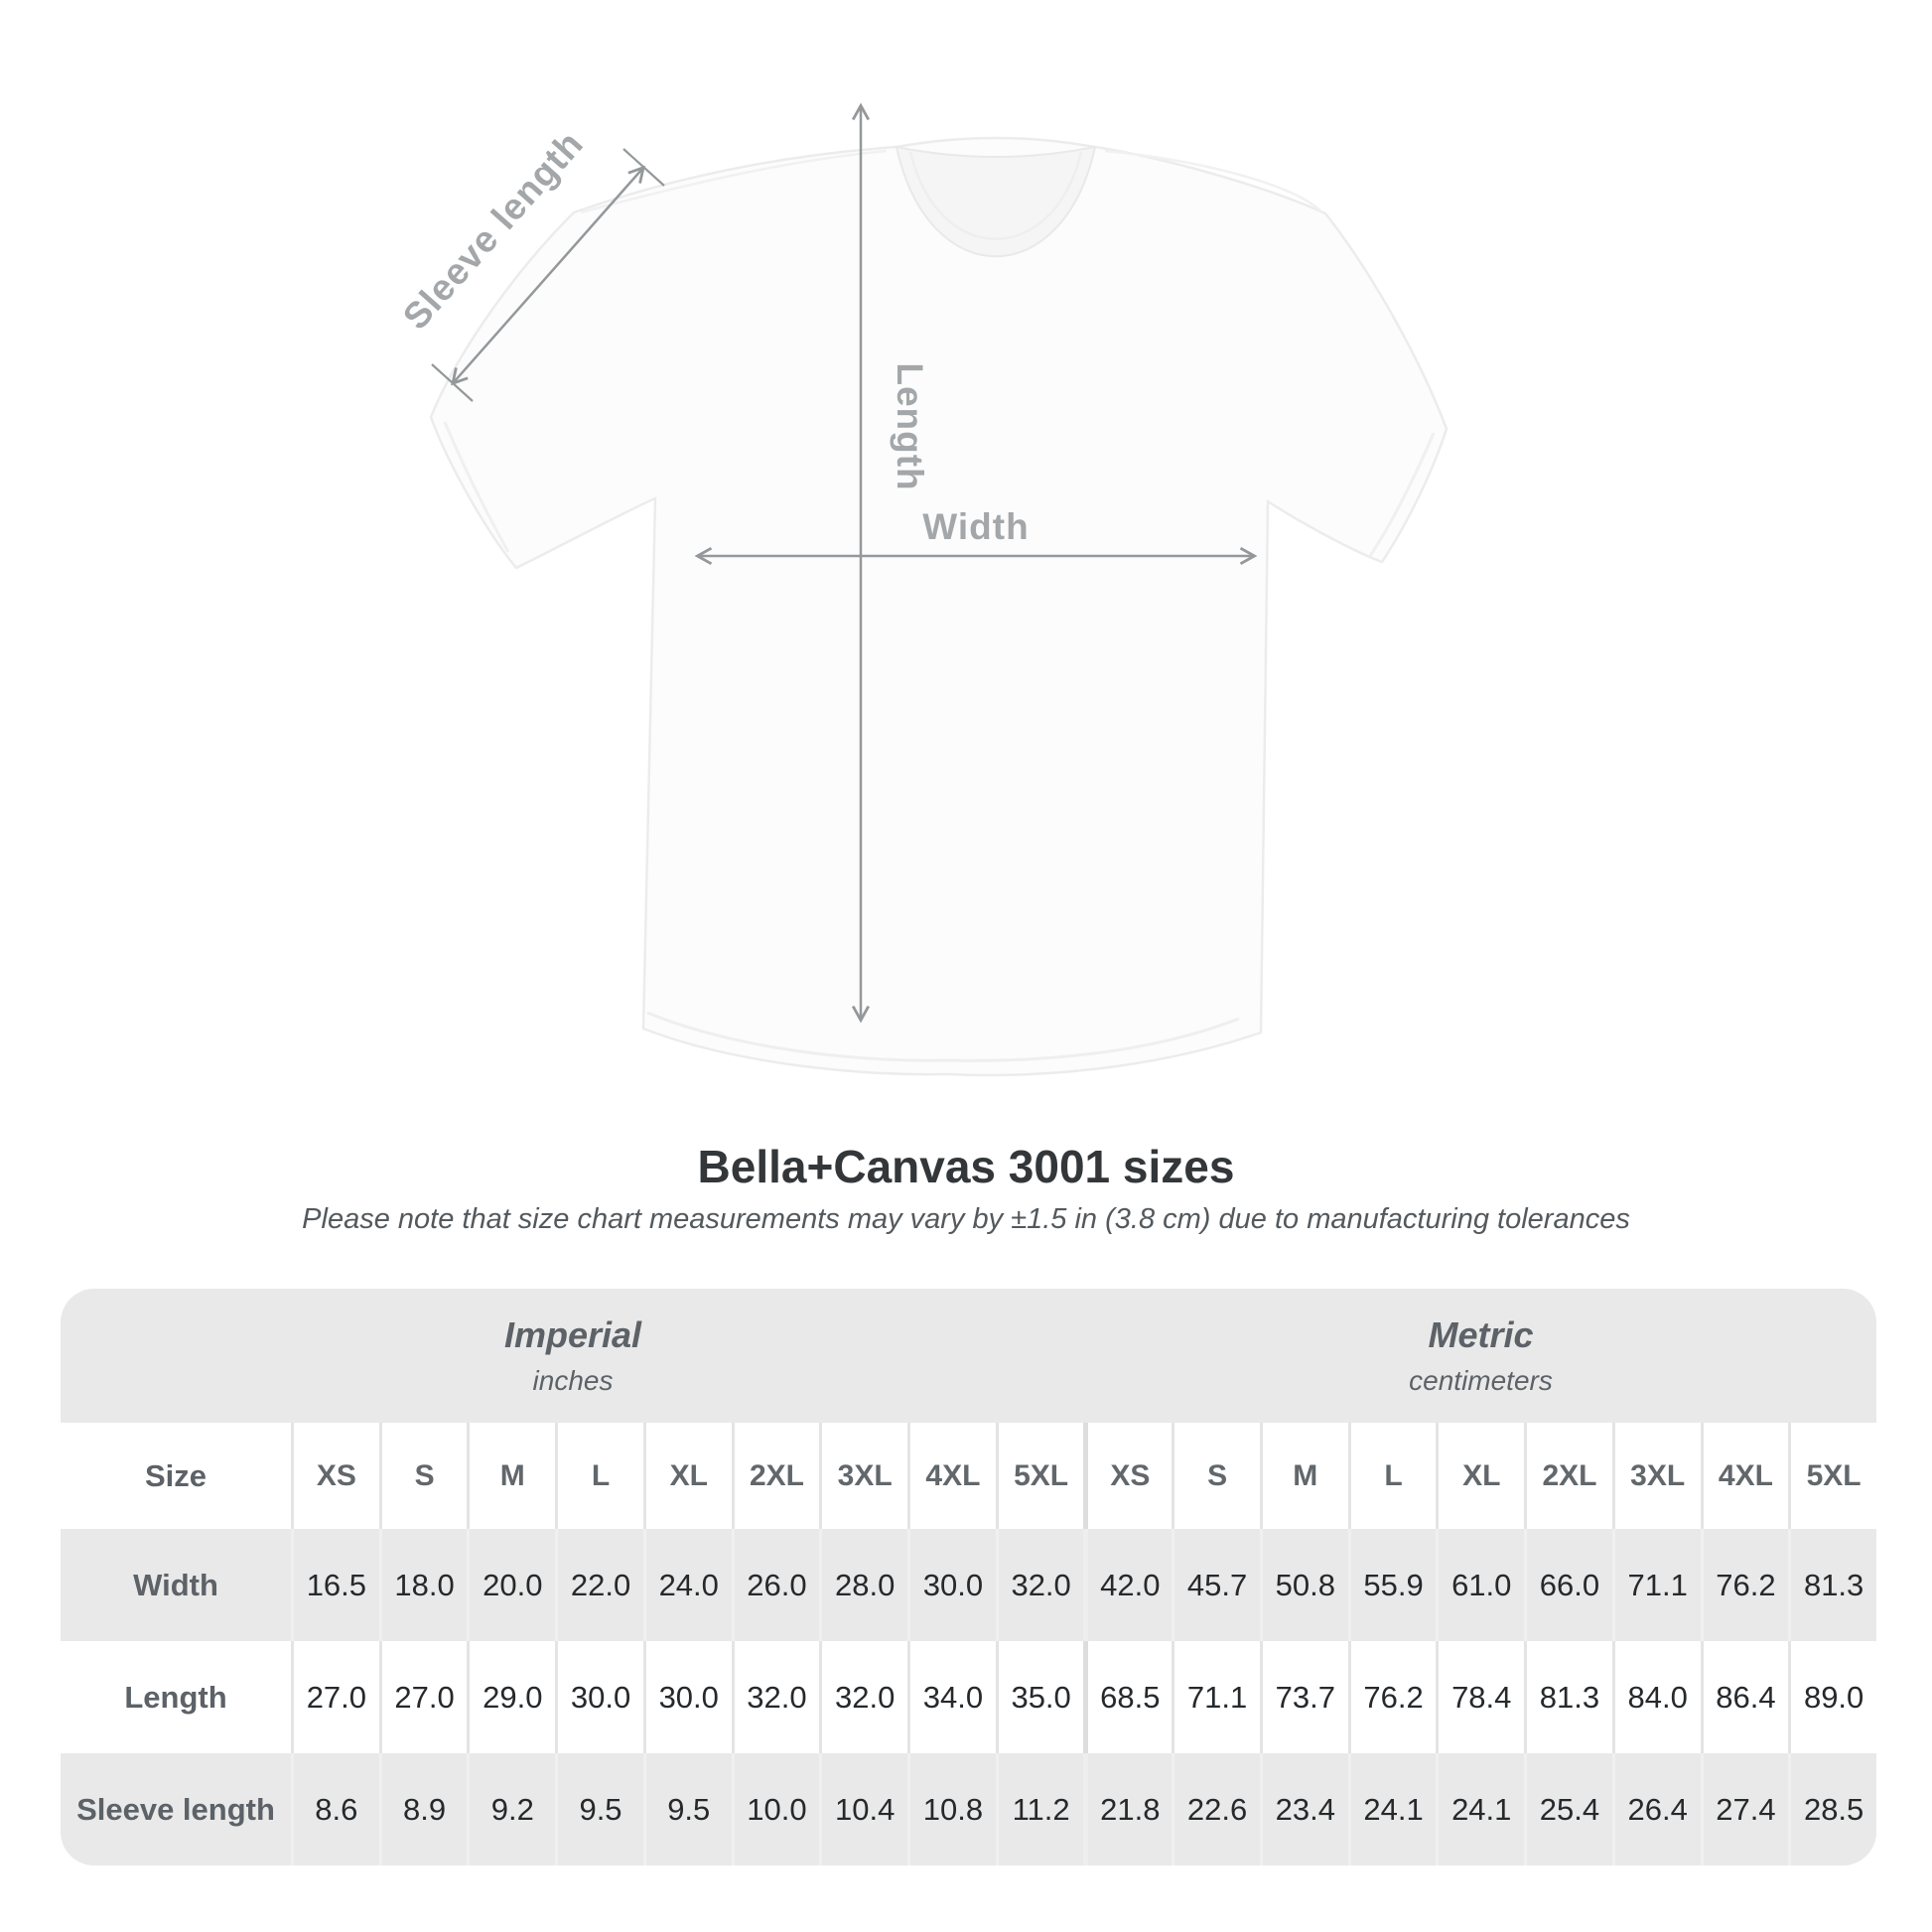  I want to click on value-cell: 25.4, so click(1568, 1809).